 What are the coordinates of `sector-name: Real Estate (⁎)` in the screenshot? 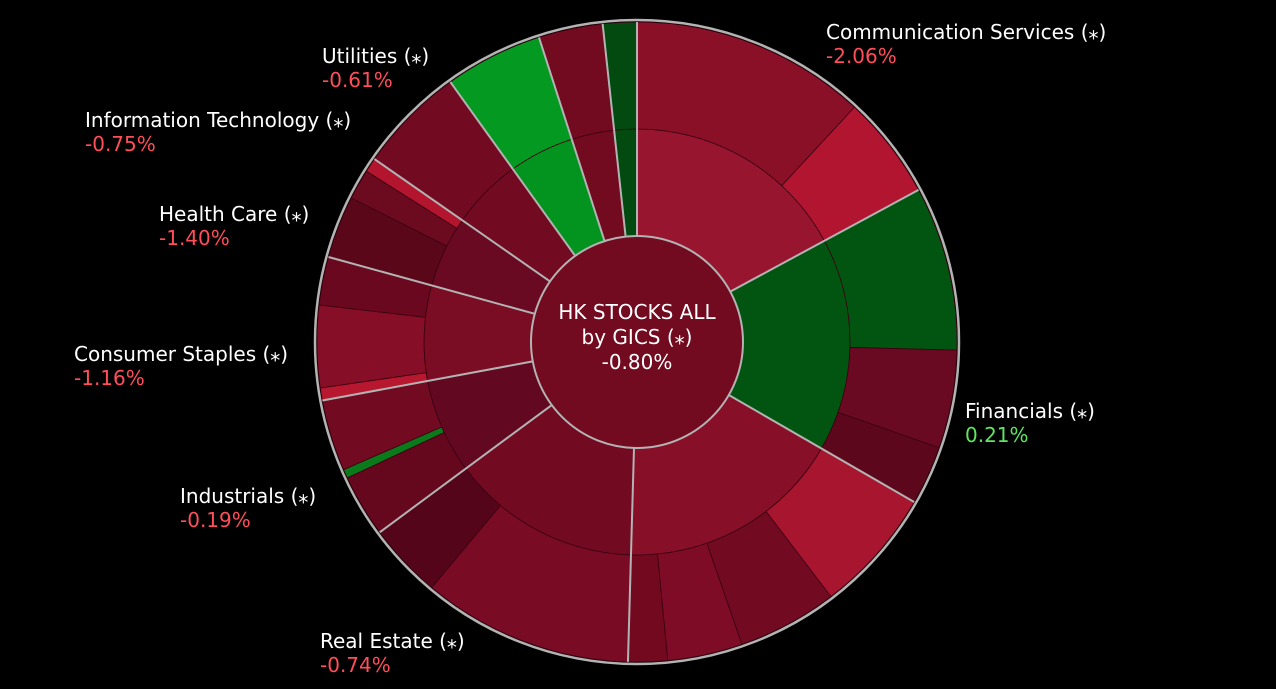 It's located at (392, 641).